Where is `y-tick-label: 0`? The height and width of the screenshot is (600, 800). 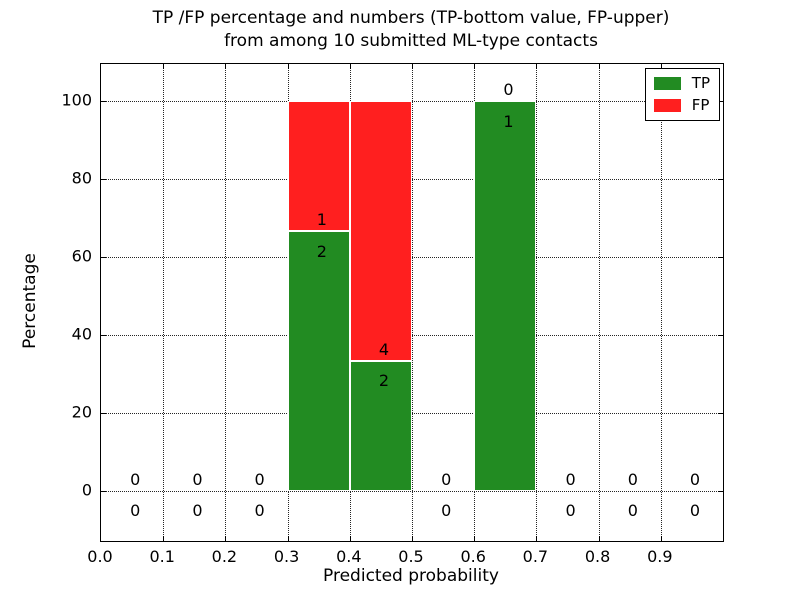
y-tick-label: 0 is located at coordinates (86, 490).